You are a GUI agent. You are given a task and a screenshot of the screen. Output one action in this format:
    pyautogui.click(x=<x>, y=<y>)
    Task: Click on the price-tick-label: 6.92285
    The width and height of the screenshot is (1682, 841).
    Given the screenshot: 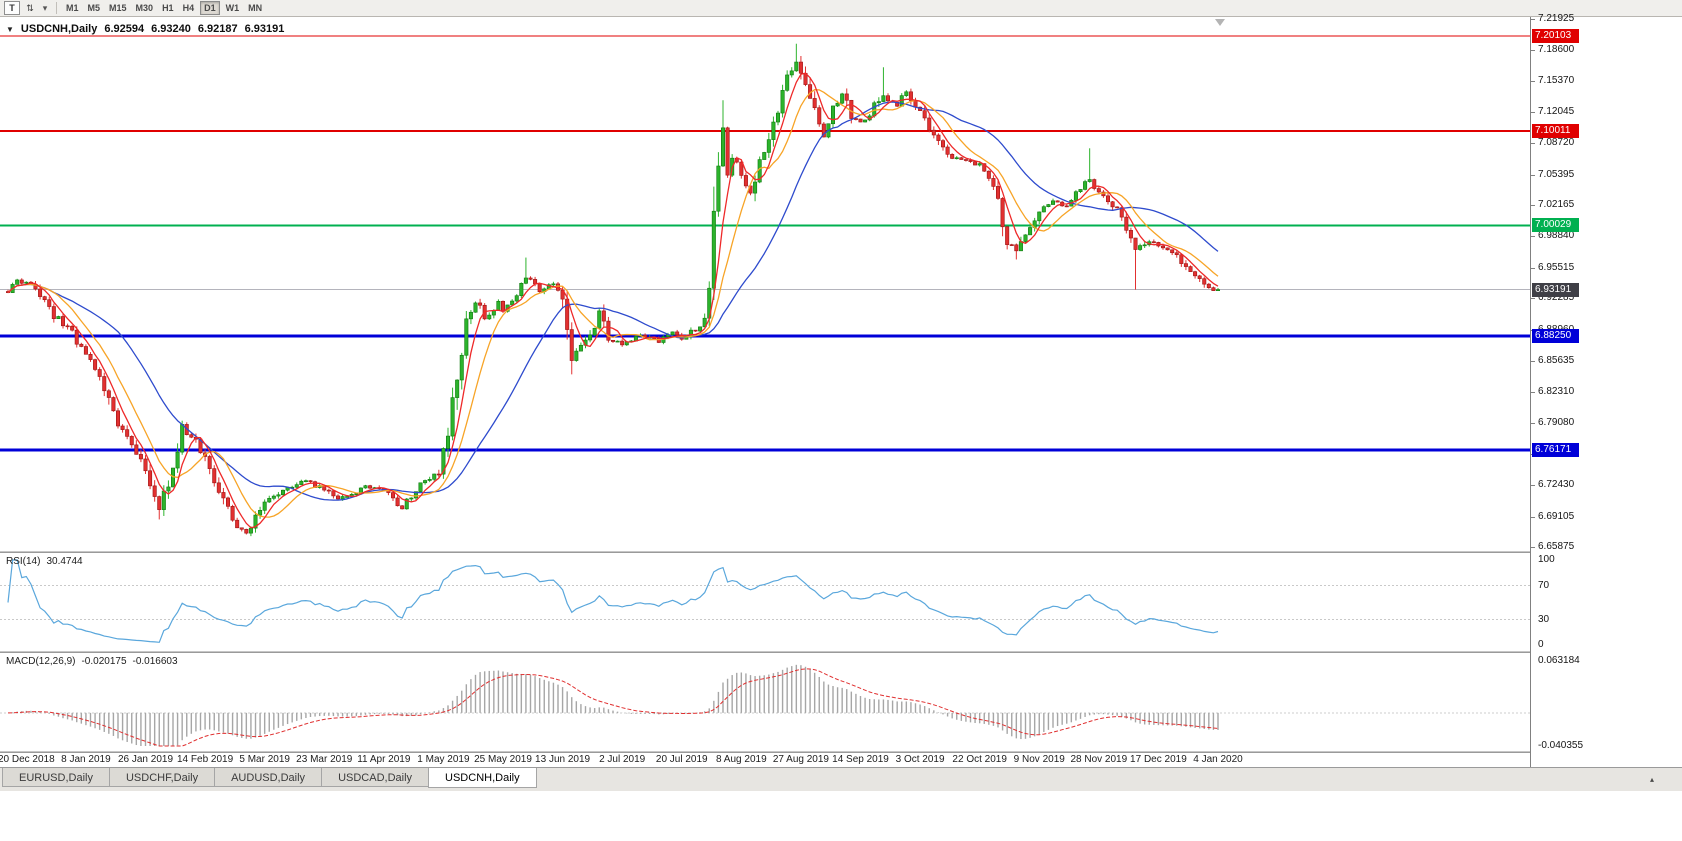 What is the action you would take?
    pyautogui.click(x=1556, y=298)
    